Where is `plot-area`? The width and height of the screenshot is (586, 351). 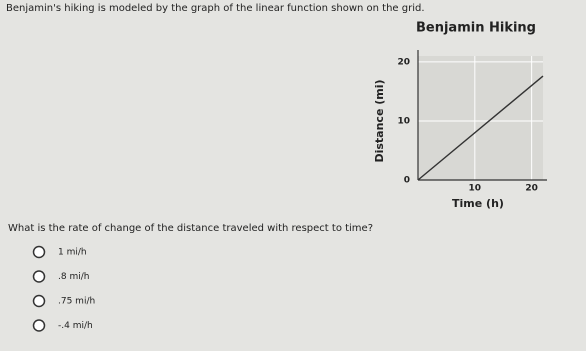
plot-area is located at coordinates (480, 118).